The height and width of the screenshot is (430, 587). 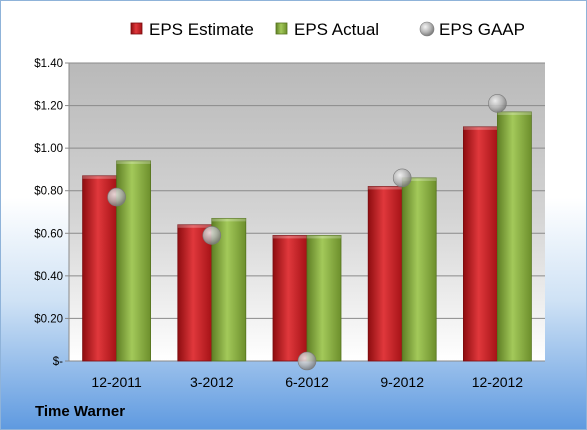 I want to click on chart-legend: EPS Estimate EPS Actual EPS GAAP, so click(x=327, y=29).